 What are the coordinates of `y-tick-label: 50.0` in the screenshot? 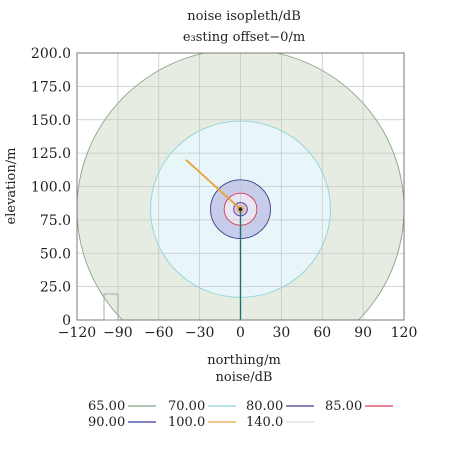 It's located at (55, 254).